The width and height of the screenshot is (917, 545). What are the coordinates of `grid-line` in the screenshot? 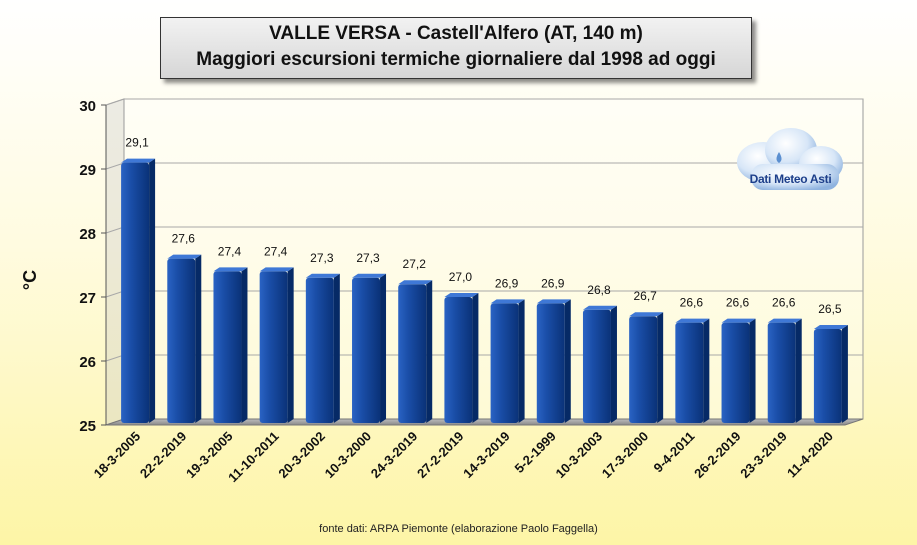 It's located at (484, 102).